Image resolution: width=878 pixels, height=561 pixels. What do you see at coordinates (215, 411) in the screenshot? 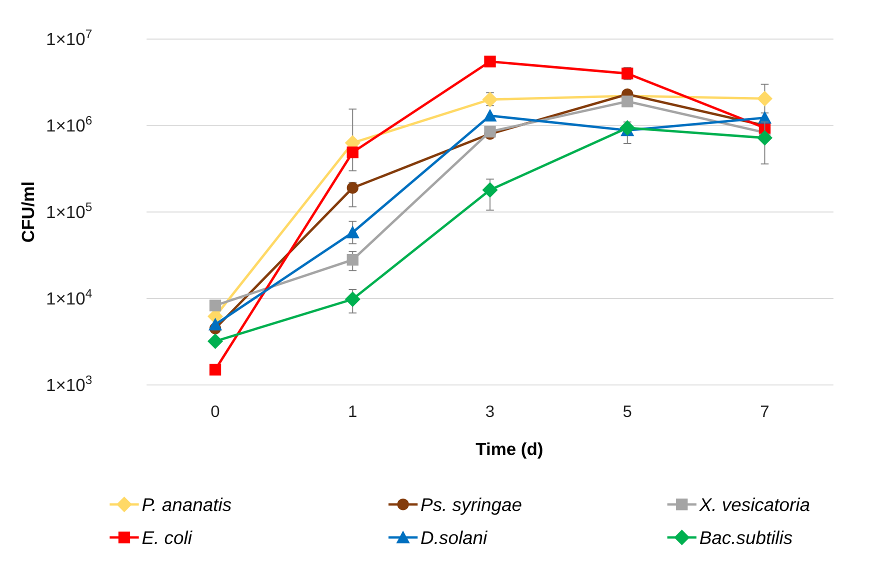
I see `x-tick-label: 0` at bounding box center [215, 411].